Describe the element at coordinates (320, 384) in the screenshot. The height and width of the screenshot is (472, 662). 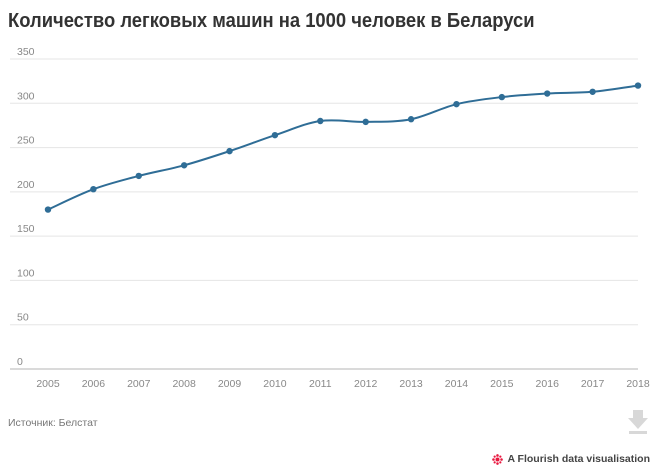
I see `x-tick-label: 2011` at that location.